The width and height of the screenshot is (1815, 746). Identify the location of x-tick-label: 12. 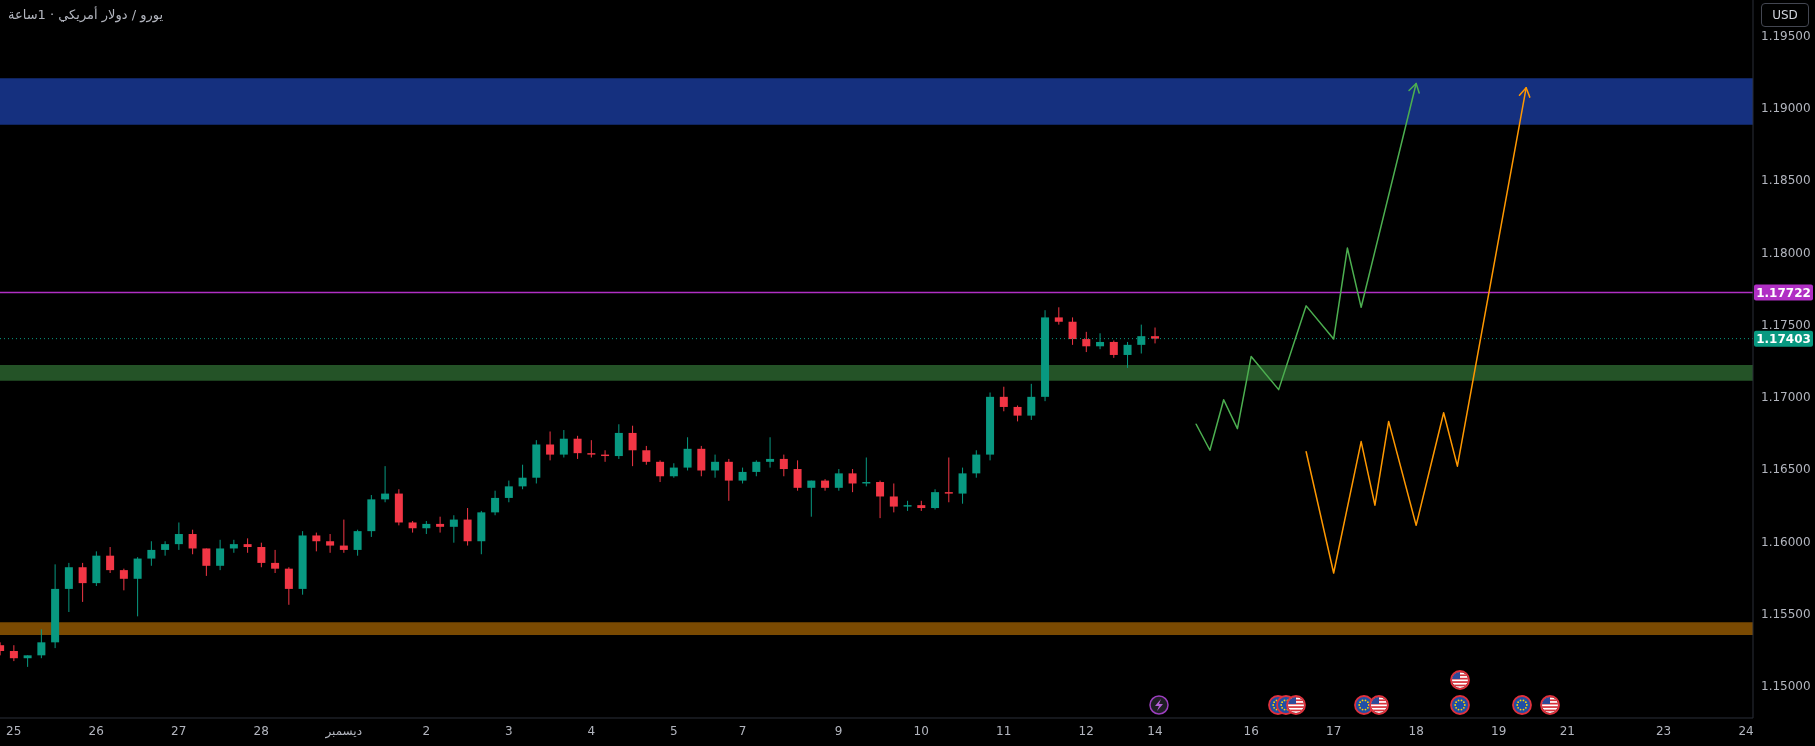
(1086, 730).